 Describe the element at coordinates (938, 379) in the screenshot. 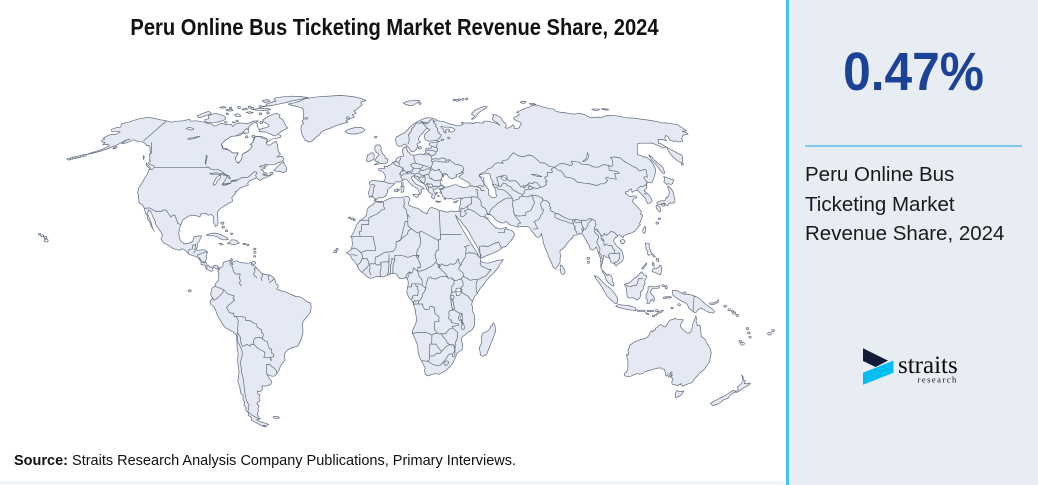

I see `svg-text: research` at that location.